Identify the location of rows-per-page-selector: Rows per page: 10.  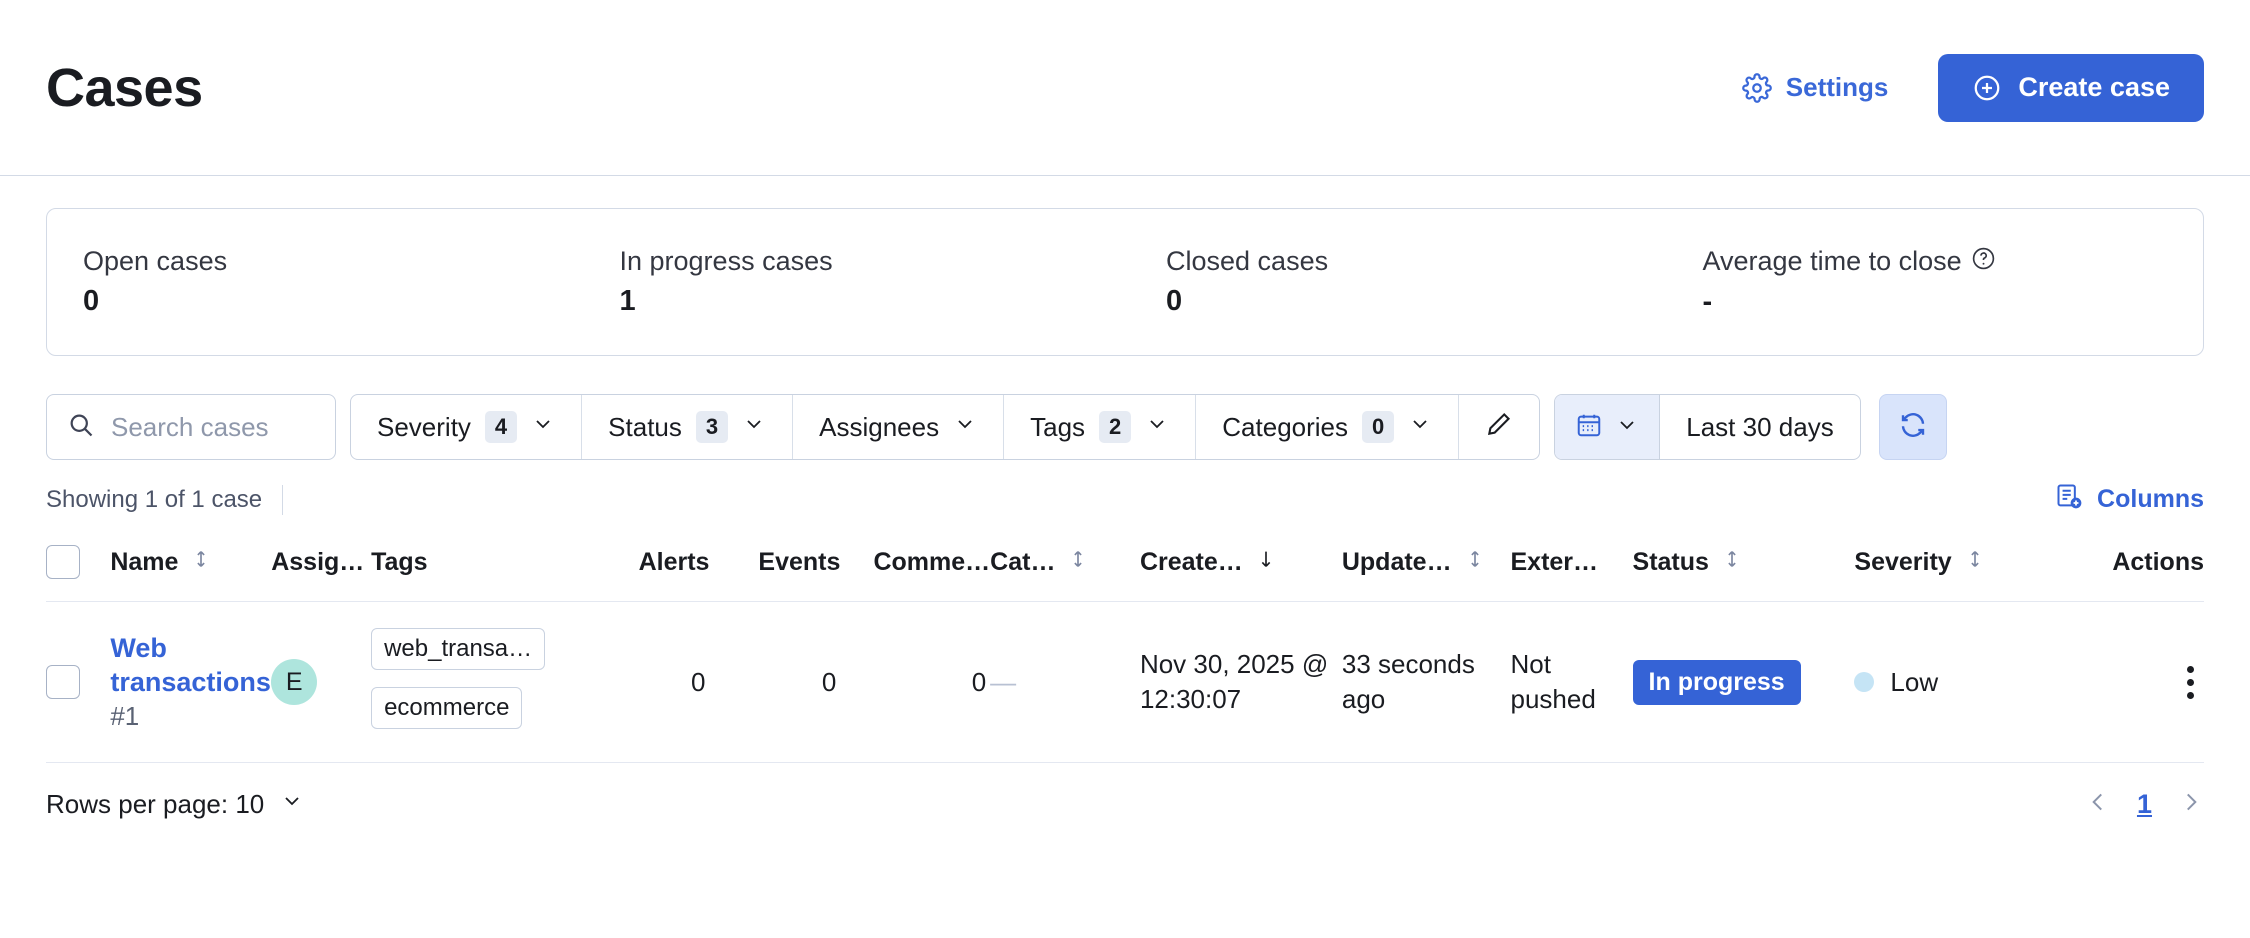
(175, 804).